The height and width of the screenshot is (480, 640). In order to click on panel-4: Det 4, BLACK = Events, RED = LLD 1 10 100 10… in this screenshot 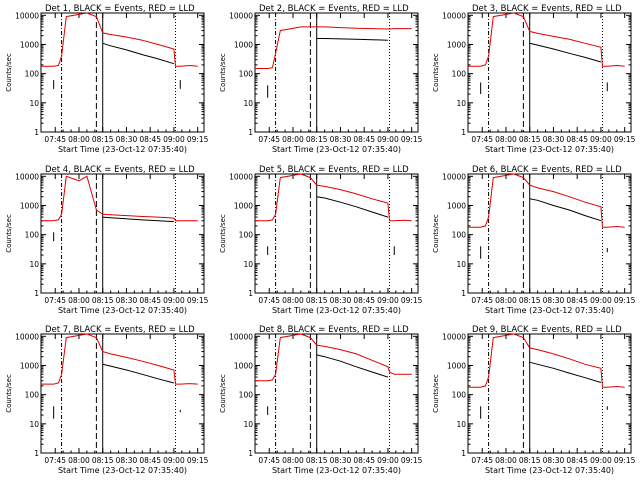, I will do `click(107, 240)`.